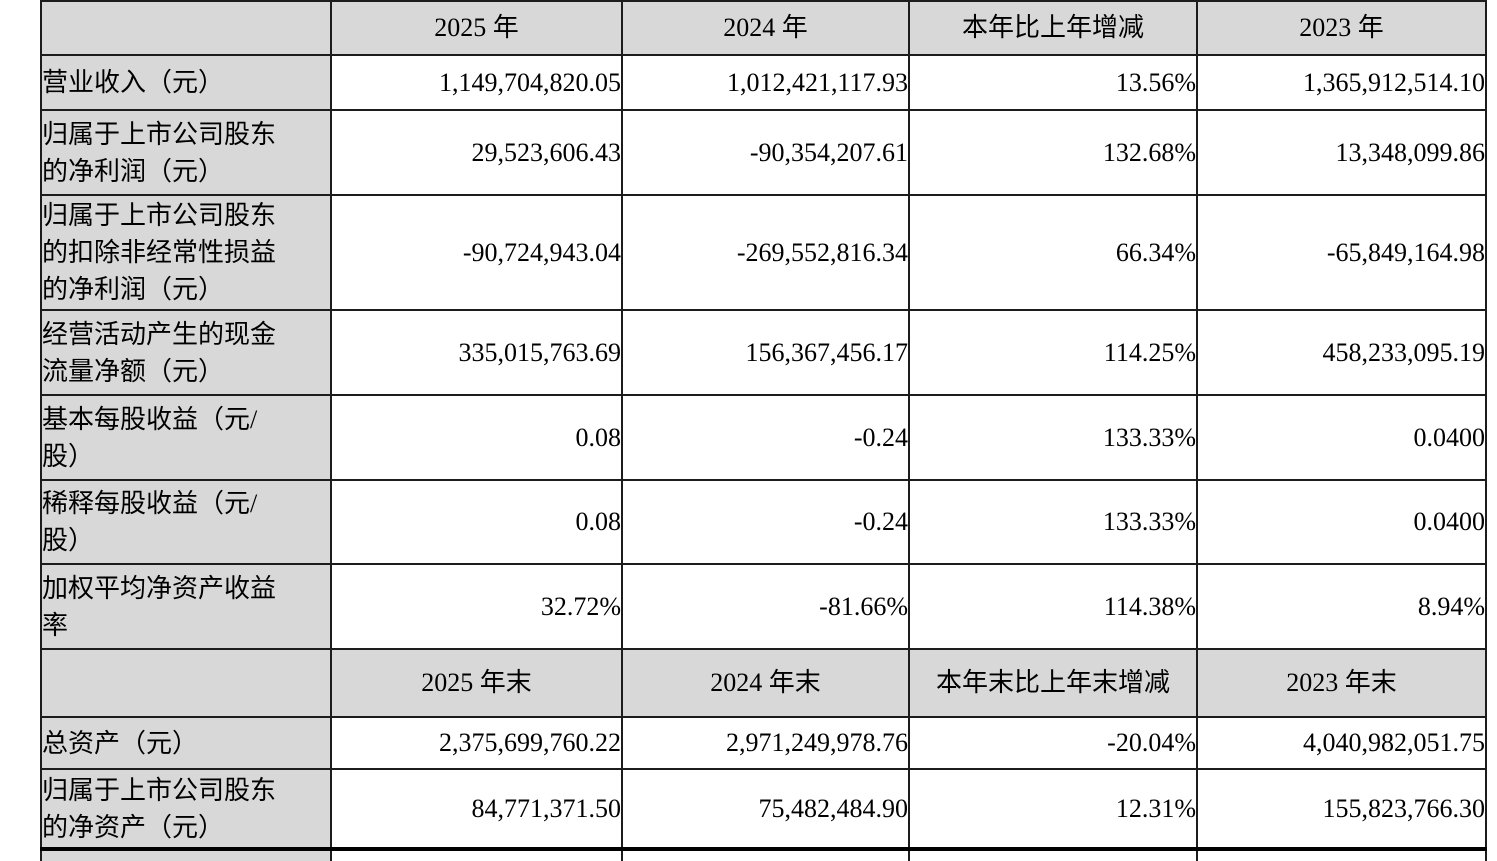  I want to click on year-end-header-row: 2025 年末 2024 年末 本年末比上年末增减 2023 年末, so click(763, 683).